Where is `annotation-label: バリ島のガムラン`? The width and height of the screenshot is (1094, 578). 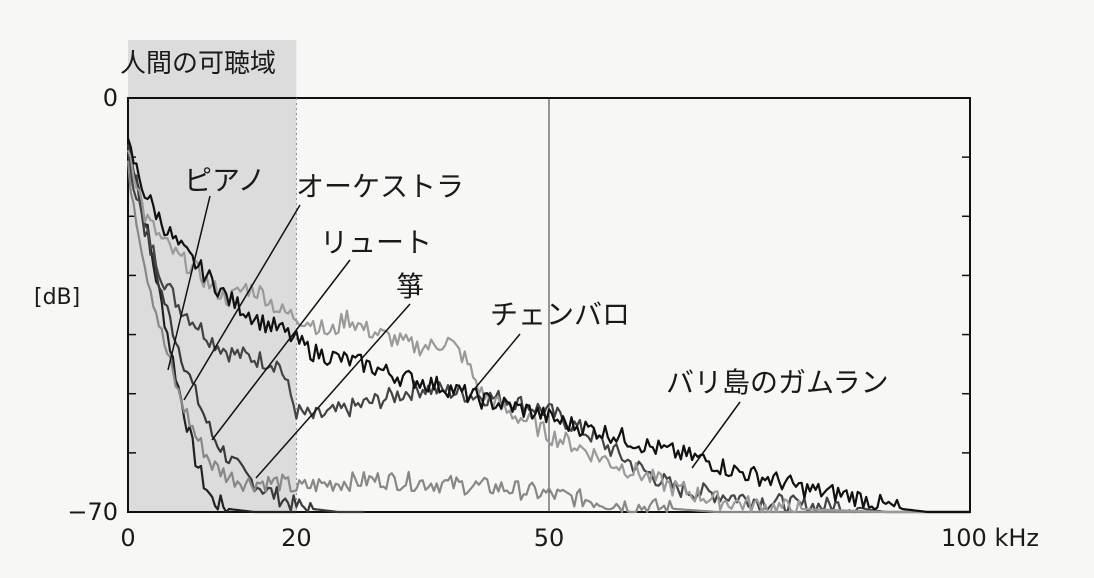 annotation-label: バリ島のガムラン is located at coordinates (777, 382).